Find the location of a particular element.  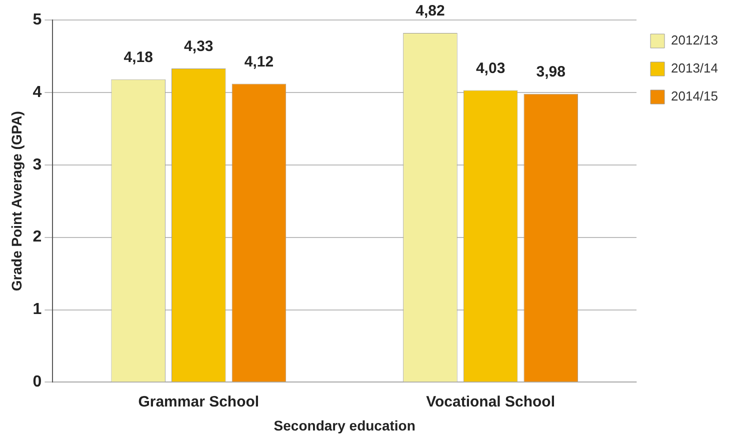

y-tick-label: 4 is located at coordinates (37, 92).